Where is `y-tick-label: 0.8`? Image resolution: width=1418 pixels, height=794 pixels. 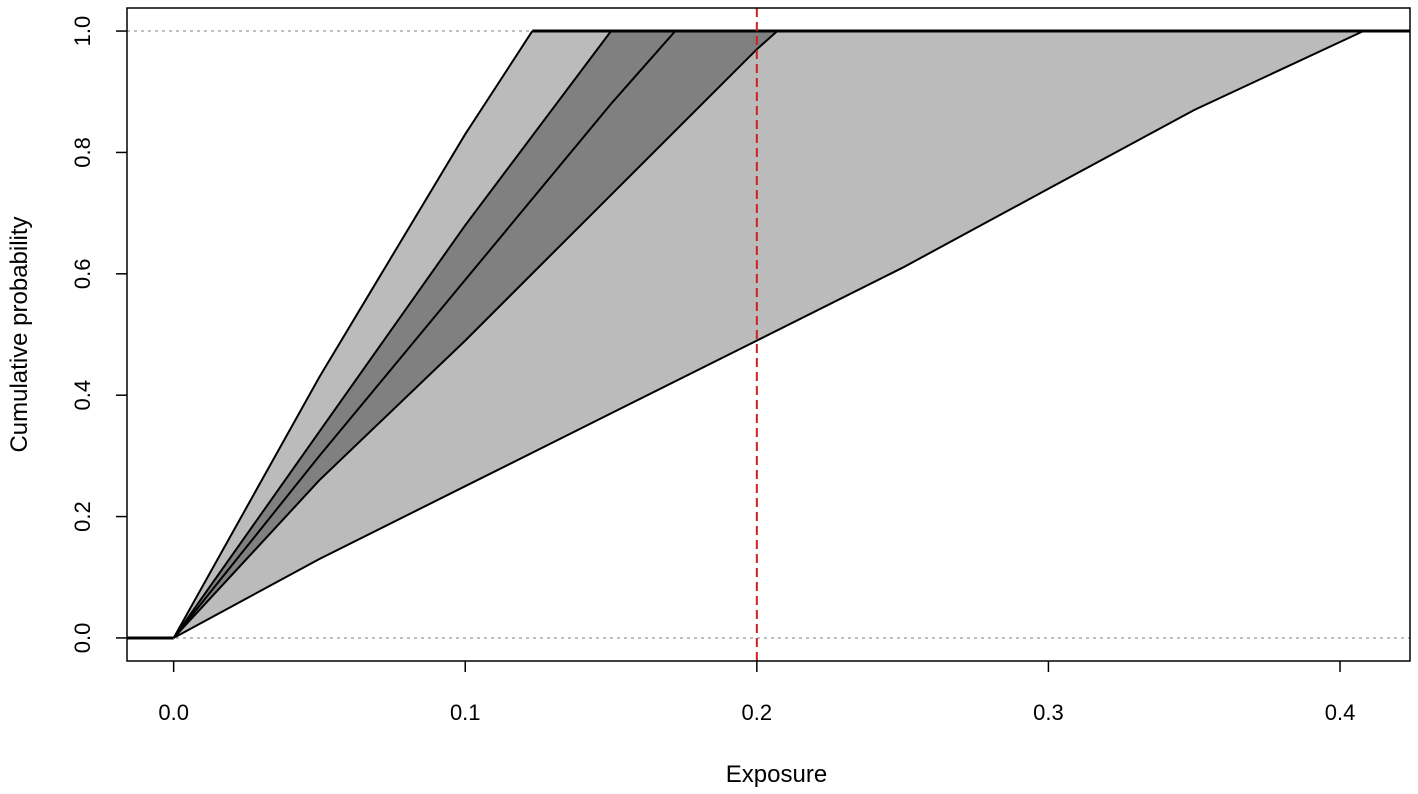
y-tick-label: 0.8 is located at coordinates (82, 152).